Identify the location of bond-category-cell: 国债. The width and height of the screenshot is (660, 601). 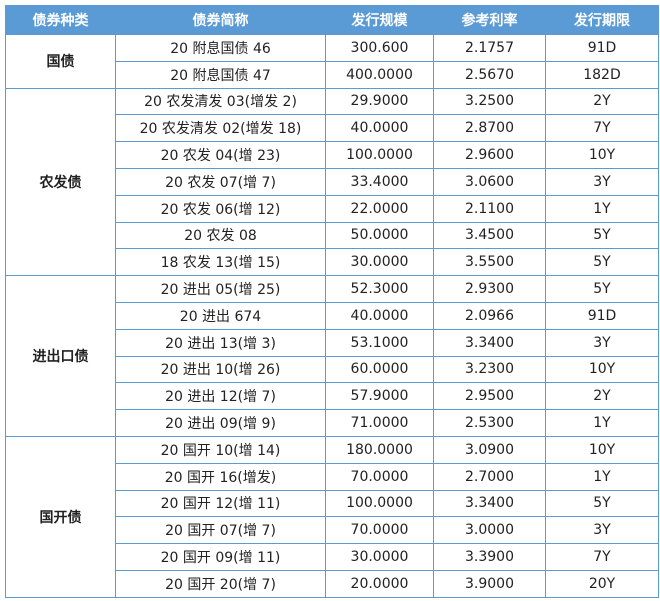
(60, 61).